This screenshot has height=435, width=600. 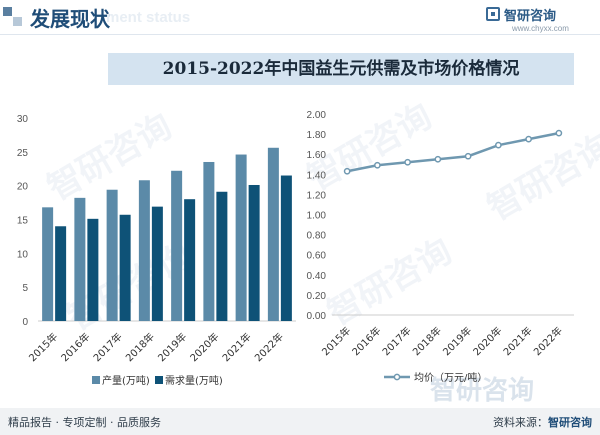 I want to click on page-header: 发展现状 ment status 智研咨询 www.chyxx.com, so click(x=300, y=18).